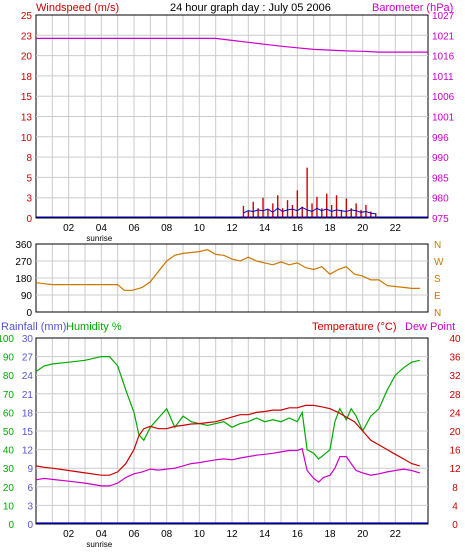 This screenshot has width=465, height=556. What do you see at coordinates (227, 467) in the screenshot?
I see `dewpoint-line` at bounding box center [227, 467].